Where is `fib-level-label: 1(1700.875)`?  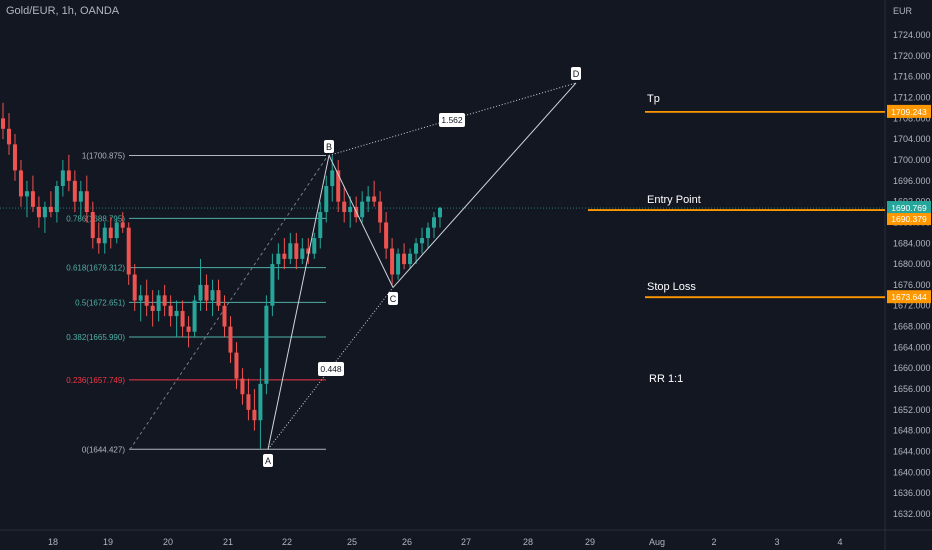
fib-level-label: 1(1700.875) is located at coordinates (103, 155).